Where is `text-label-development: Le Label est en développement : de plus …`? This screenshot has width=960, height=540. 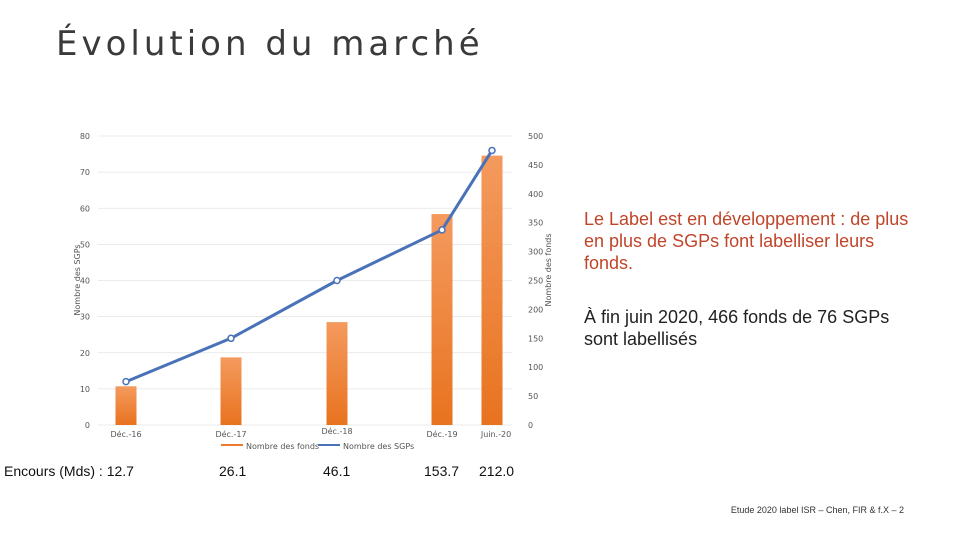 text-label-development: Le Label est en développement : de plus … is located at coordinates (746, 241).